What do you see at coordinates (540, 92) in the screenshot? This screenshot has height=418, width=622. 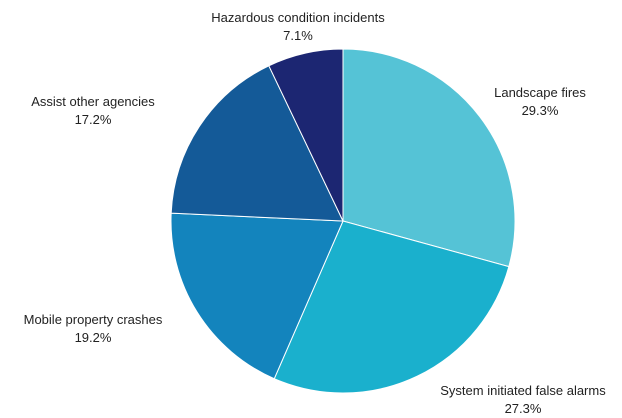 I see `label-name: Landscape fires` at bounding box center [540, 92].